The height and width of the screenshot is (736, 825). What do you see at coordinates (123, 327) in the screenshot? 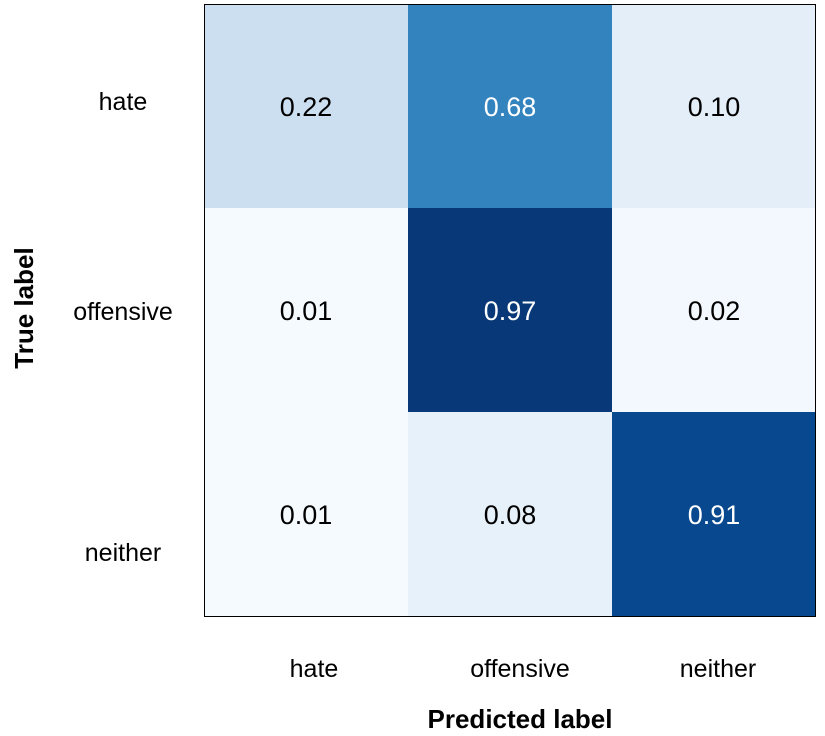
I see `y-tick-labels: hate offensive neither` at bounding box center [123, 327].